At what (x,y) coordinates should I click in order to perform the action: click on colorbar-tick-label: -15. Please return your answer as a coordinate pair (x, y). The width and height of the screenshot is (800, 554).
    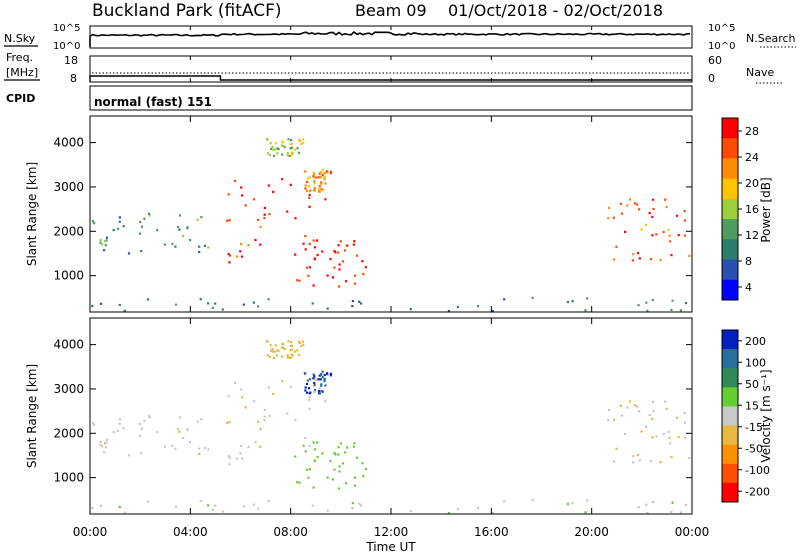
    Looking at the image, I should click on (754, 427).